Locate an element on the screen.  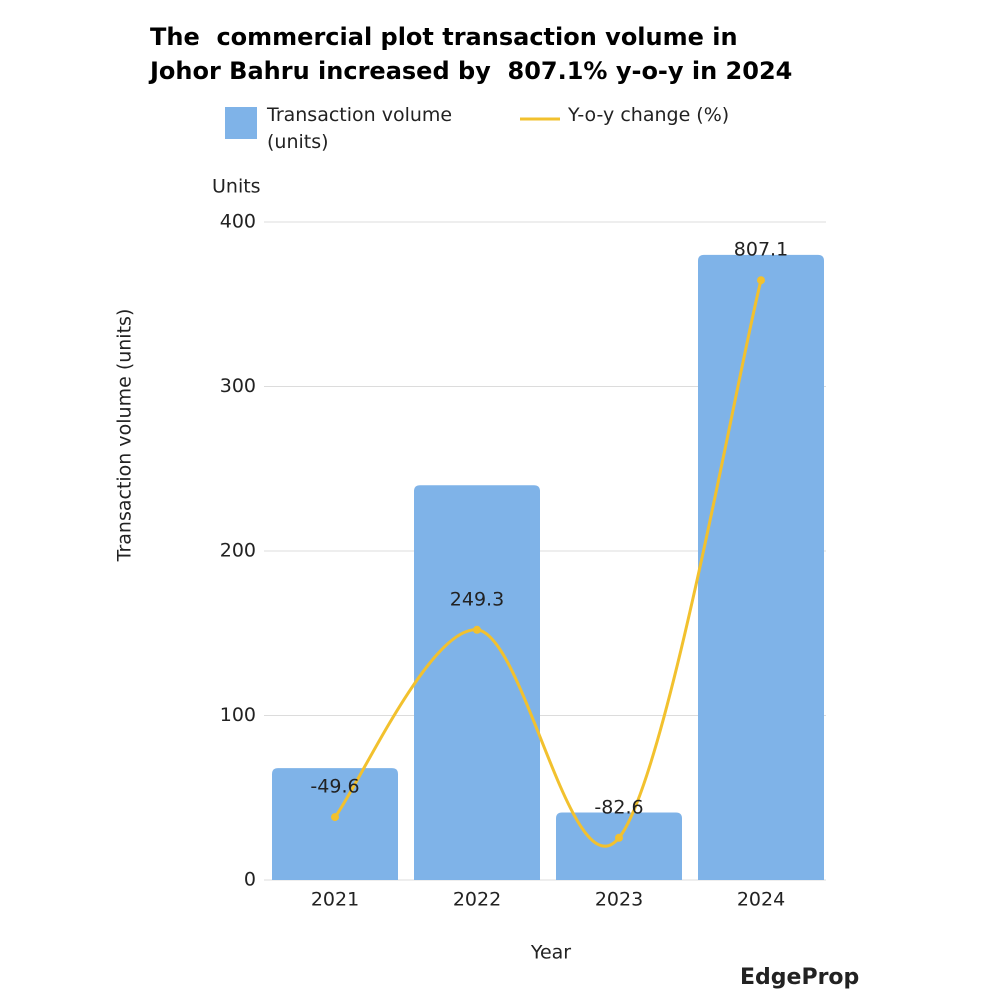
legend-label: Transaction volume (units) is located at coordinates (360, 128).